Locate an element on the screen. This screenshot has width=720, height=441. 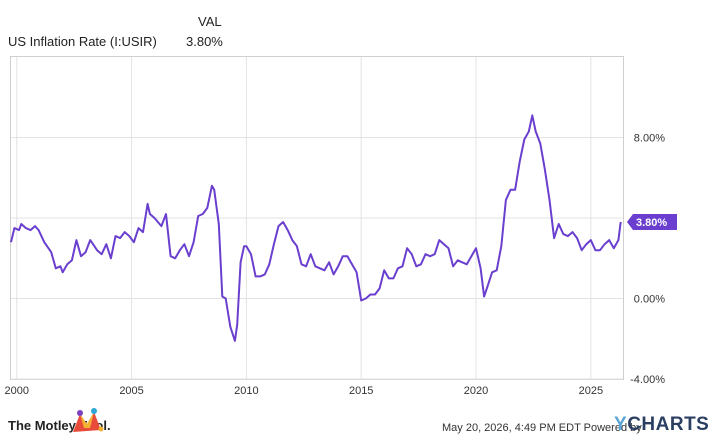
legend-series-name: US Inflation Rate (I:USIR) is located at coordinates (82, 41).